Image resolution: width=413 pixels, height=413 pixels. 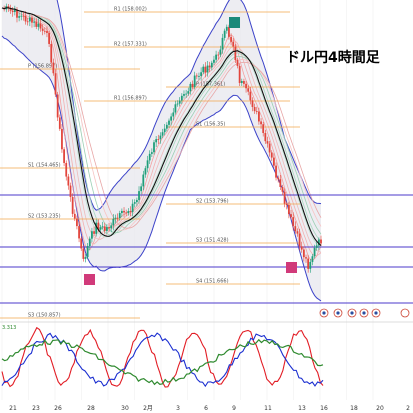 What do you see at coordinates (130, 45) in the screenshot?
I see `pivot-label: R2 (157.331)` at bounding box center [130, 45].